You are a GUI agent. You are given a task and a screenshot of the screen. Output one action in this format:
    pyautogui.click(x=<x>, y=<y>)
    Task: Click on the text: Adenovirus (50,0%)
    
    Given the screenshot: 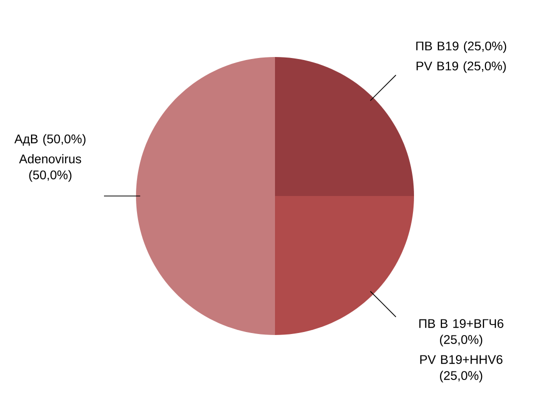 What is the action you would take?
    pyautogui.click(x=50, y=168)
    